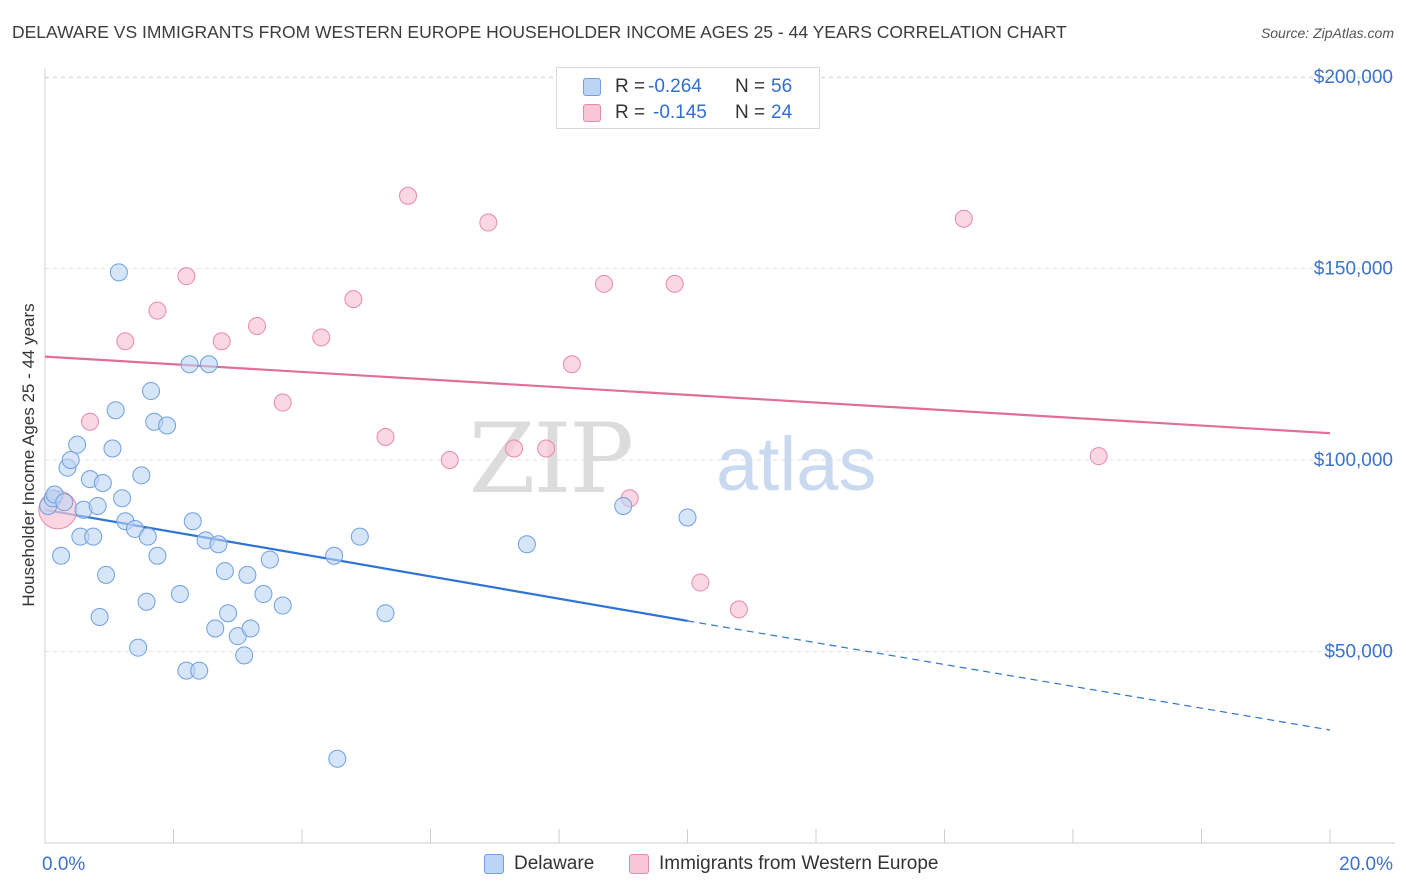 The width and height of the screenshot is (1406, 892). I want to click on trend-line-delaware-extension, so click(1009, 675).